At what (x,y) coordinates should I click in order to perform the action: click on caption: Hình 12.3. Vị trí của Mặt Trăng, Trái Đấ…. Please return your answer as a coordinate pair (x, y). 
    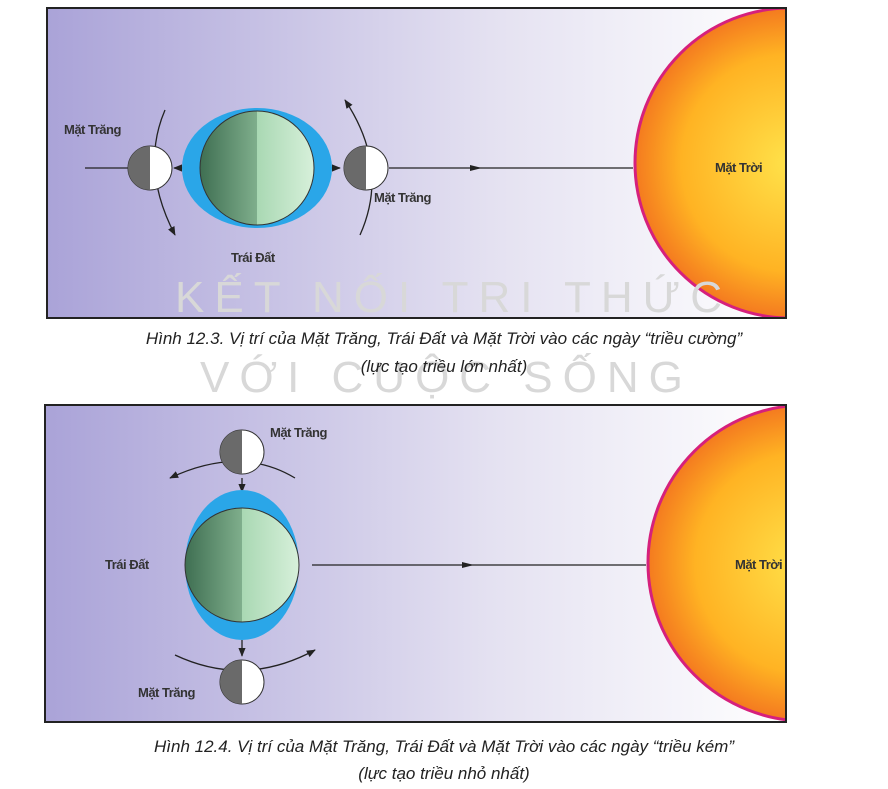
    Looking at the image, I should click on (445, 338).